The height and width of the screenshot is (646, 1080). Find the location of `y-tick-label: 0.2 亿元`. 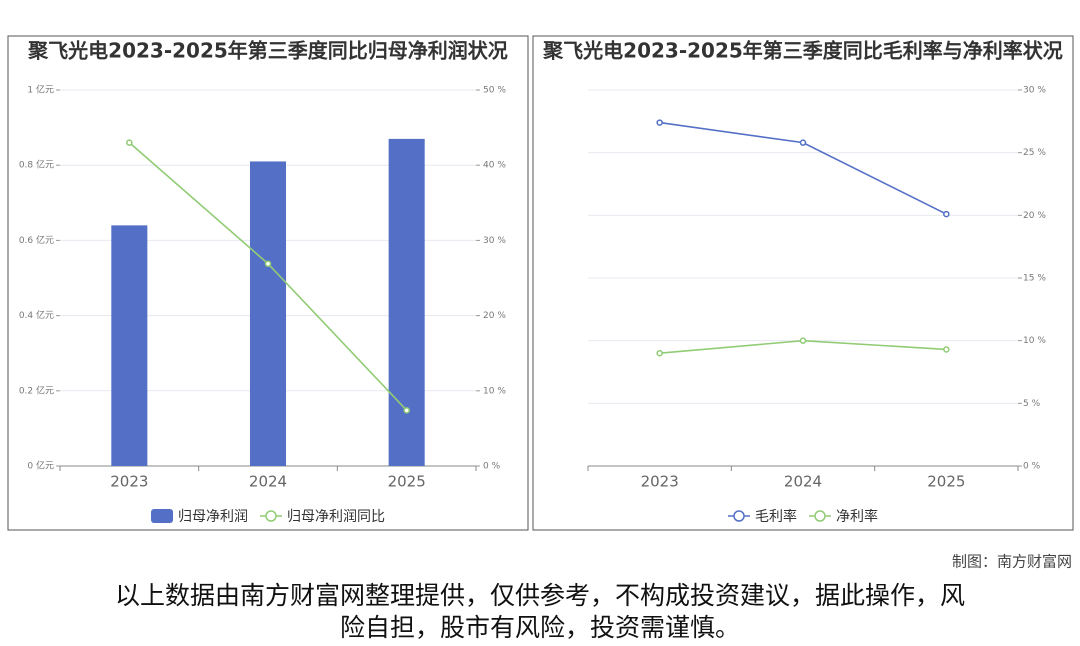

y-tick-label: 0.2 亿元 is located at coordinates (36, 390).